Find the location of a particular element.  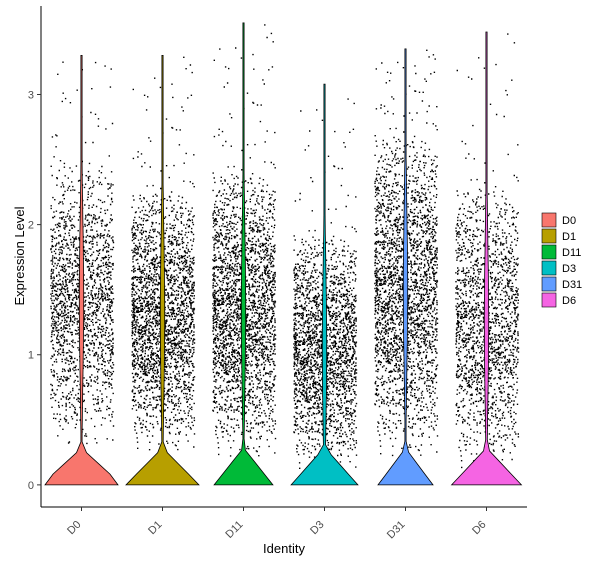

legend-label-d6: D6 is located at coordinates (569, 301).